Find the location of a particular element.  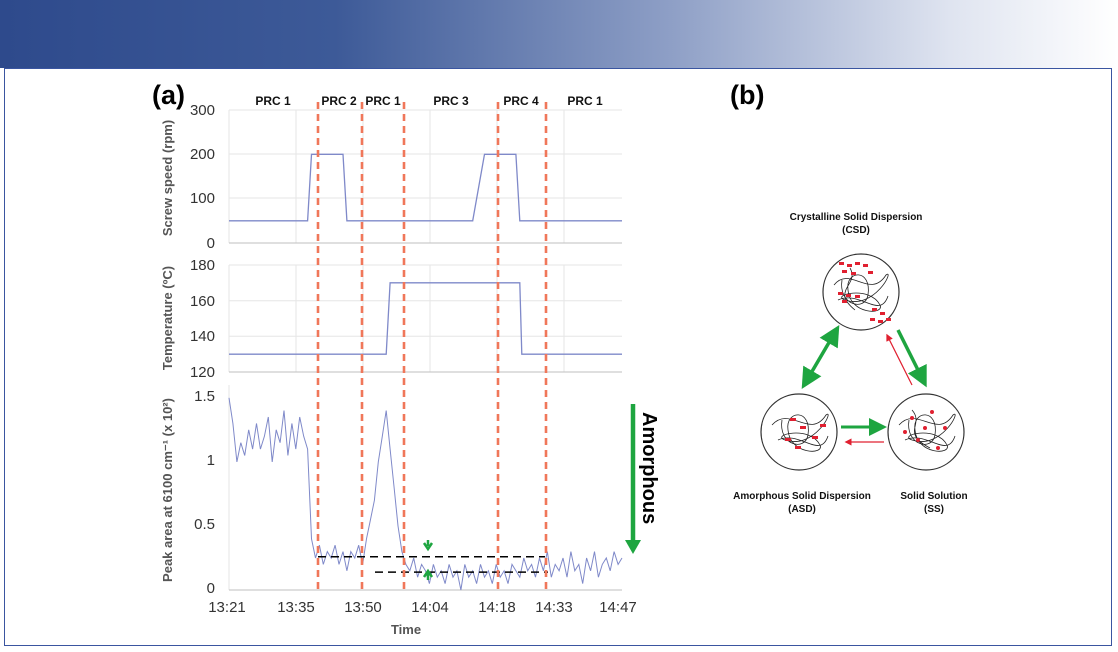

phase-header-3: PRC 1 is located at coordinates (383, 101).